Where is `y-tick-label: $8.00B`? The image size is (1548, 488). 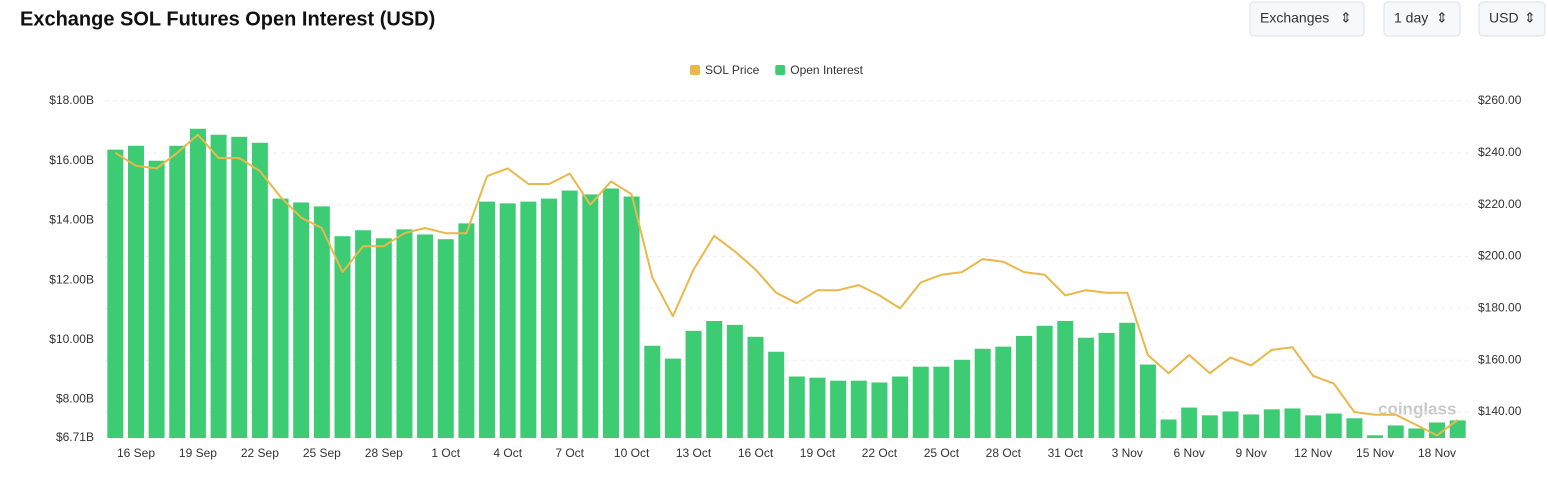 y-tick-label: $8.00B is located at coordinates (75, 399).